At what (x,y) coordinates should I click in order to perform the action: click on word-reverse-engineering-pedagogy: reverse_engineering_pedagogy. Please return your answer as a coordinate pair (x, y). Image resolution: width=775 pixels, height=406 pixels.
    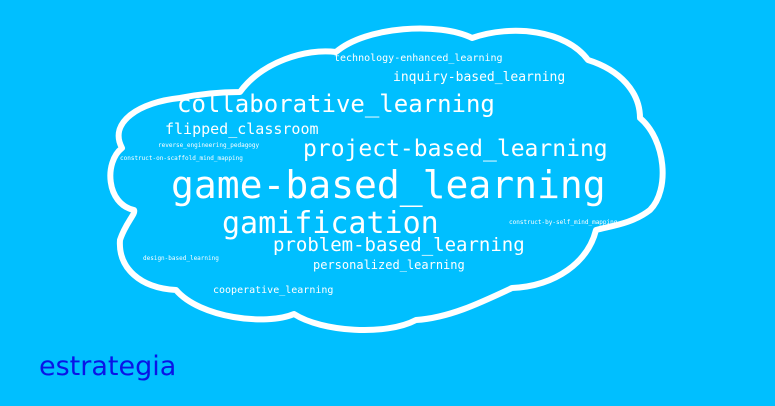
    Looking at the image, I should click on (209, 145).